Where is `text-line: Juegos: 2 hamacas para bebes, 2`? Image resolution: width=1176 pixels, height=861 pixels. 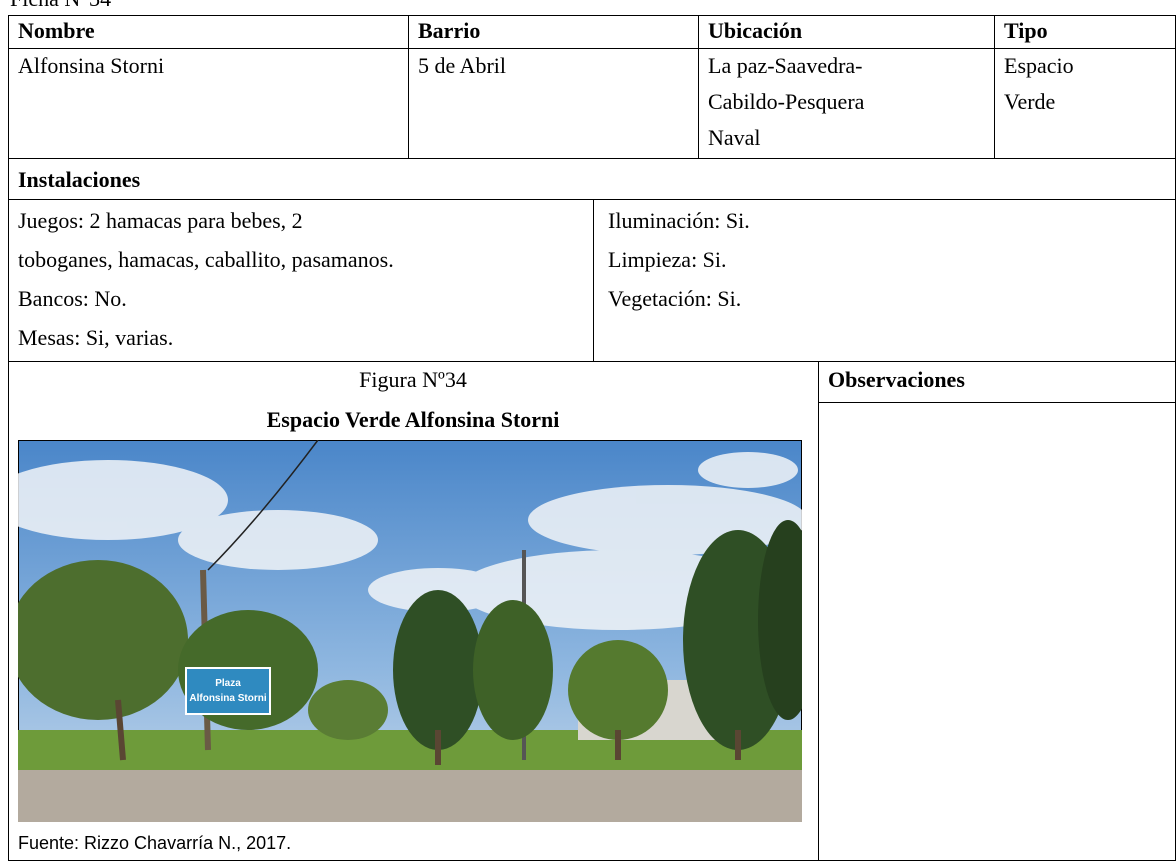 text-line: Juegos: 2 hamacas para bebes, 2 is located at coordinates (160, 220).